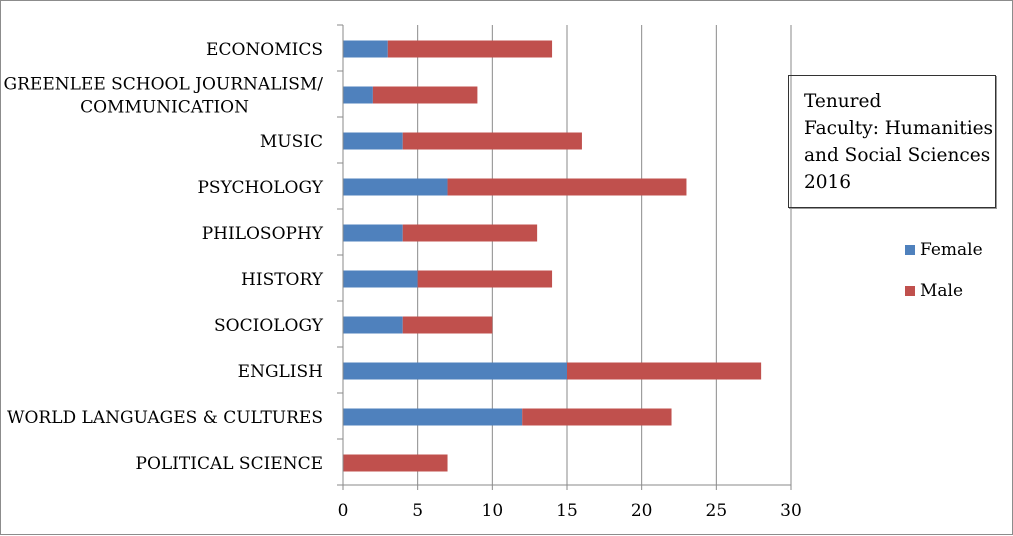 This screenshot has width=1013, height=536. What do you see at coordinates (264, 50) in the screenshot?
I see `category-label: ECONOMICS` at bounding box center [264, 50].